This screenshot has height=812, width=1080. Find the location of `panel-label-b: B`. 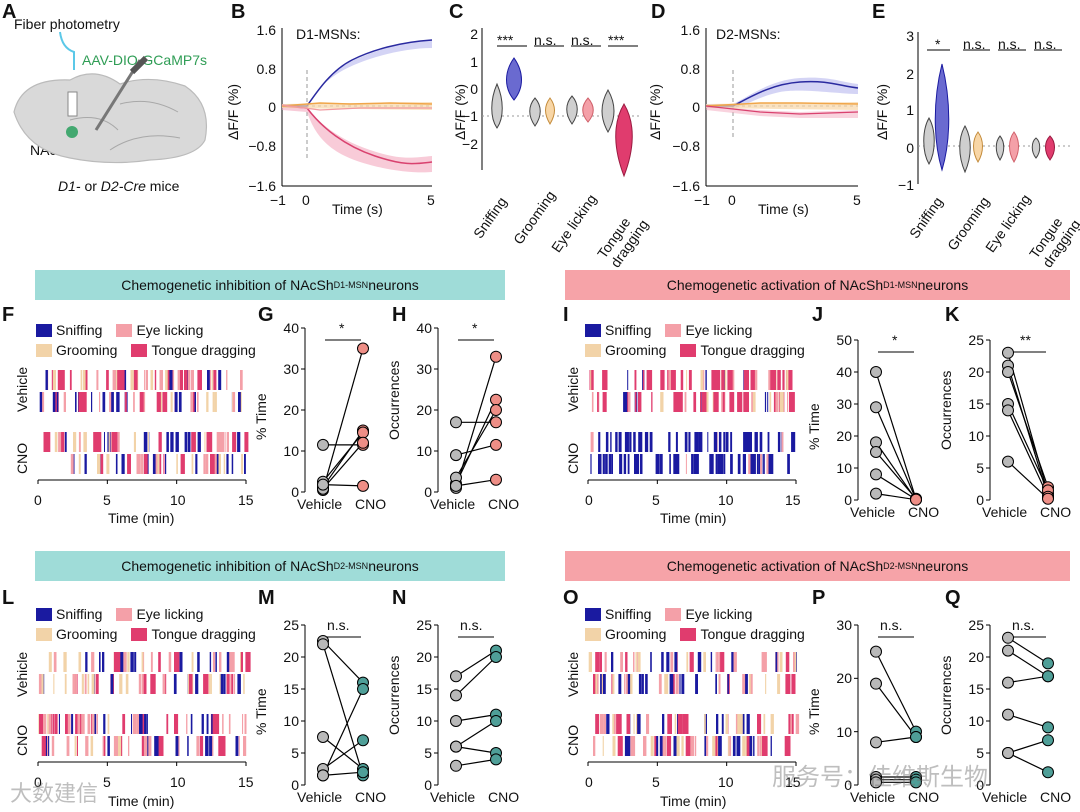

panel-label-b: B is located at coordinates (238, 12).